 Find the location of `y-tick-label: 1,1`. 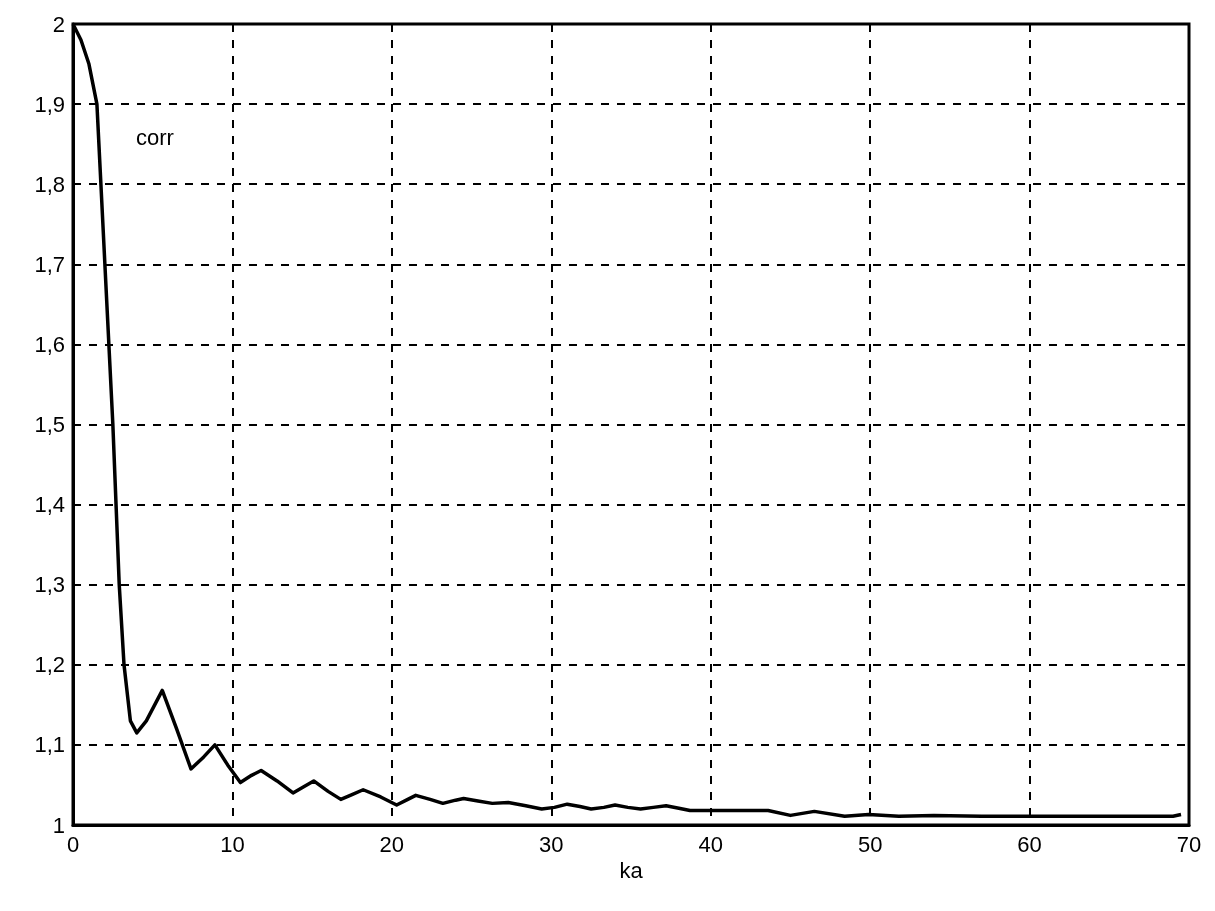

y-tick-label: 1,1 is located at coordinates (49, 745).